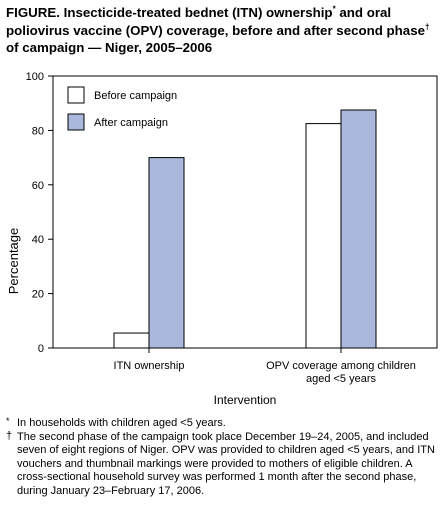  Describe the element at coordinates (35, 77) in the screenshot. I see `y-tick-label: 100` at that location.